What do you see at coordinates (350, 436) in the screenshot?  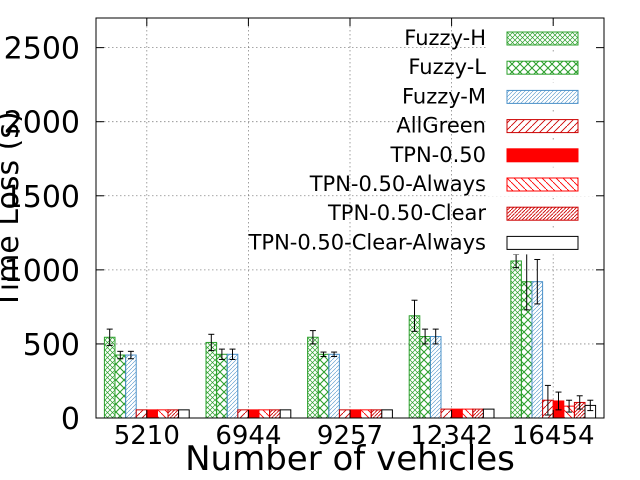 I see `x-tick-label: 9257` at bounding box center [350, 436].